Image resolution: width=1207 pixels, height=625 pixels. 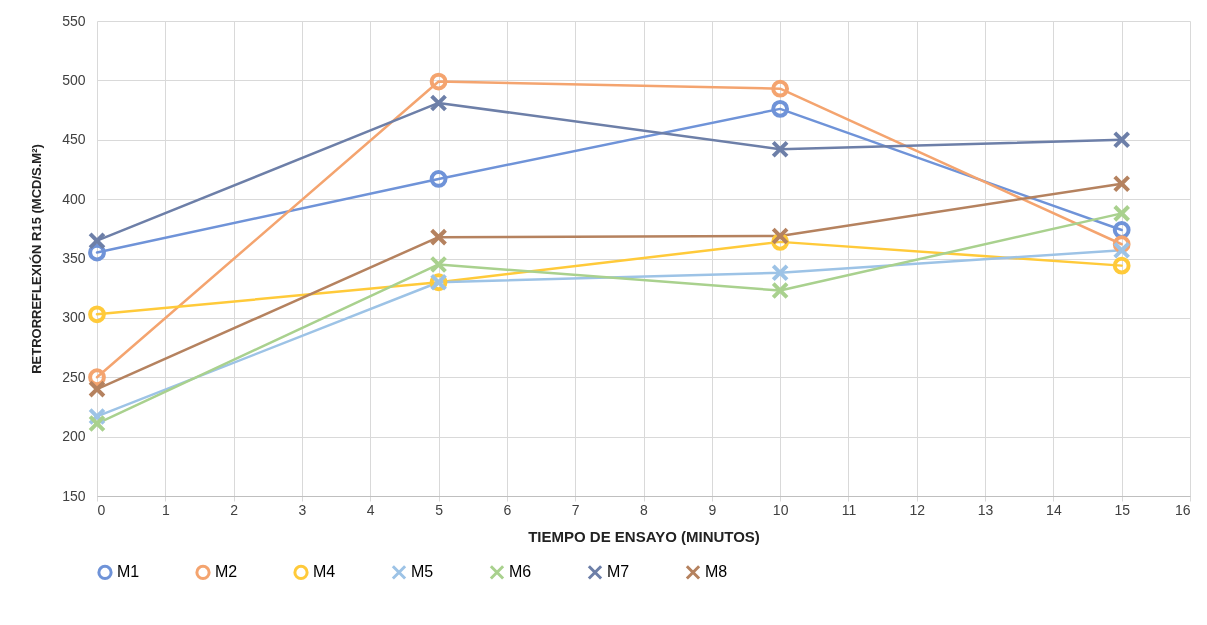 What do you see at coordinates (324, 572) in the screenshot?
I see `legend-label: M4` at bounding box center [324, 572].